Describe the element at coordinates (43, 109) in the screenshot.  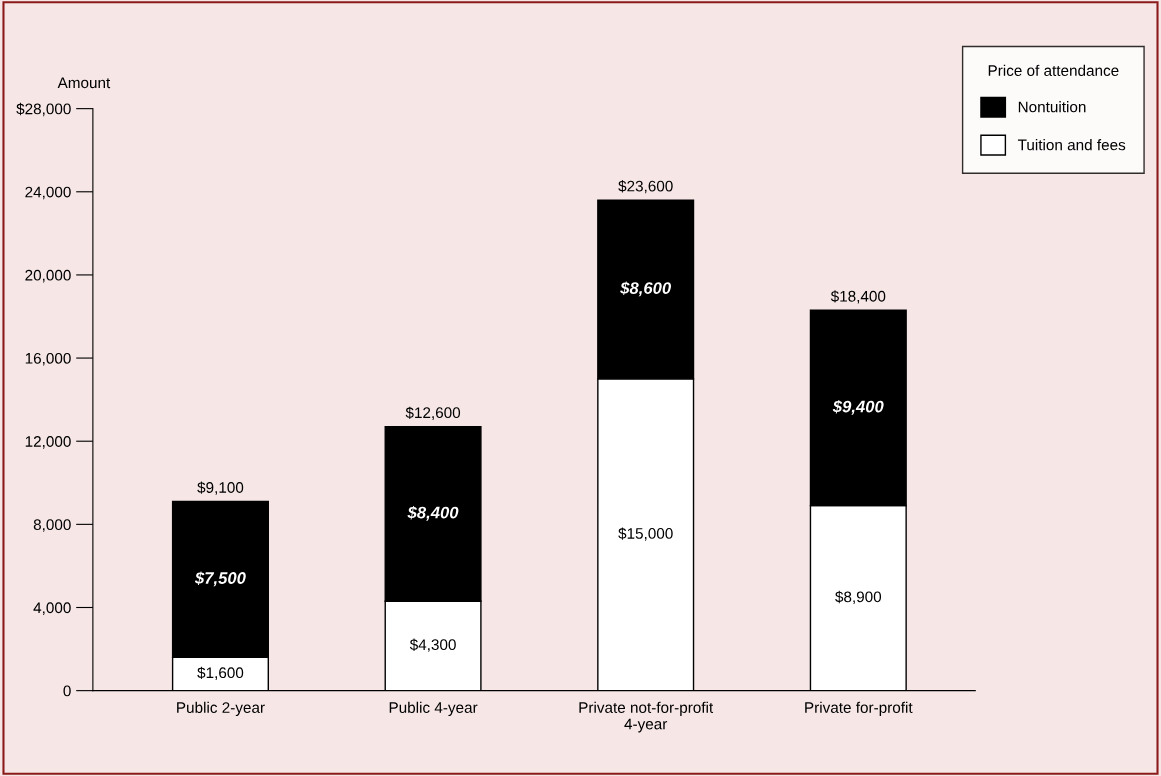
I see `y-tick-label: $28,000` at that location.